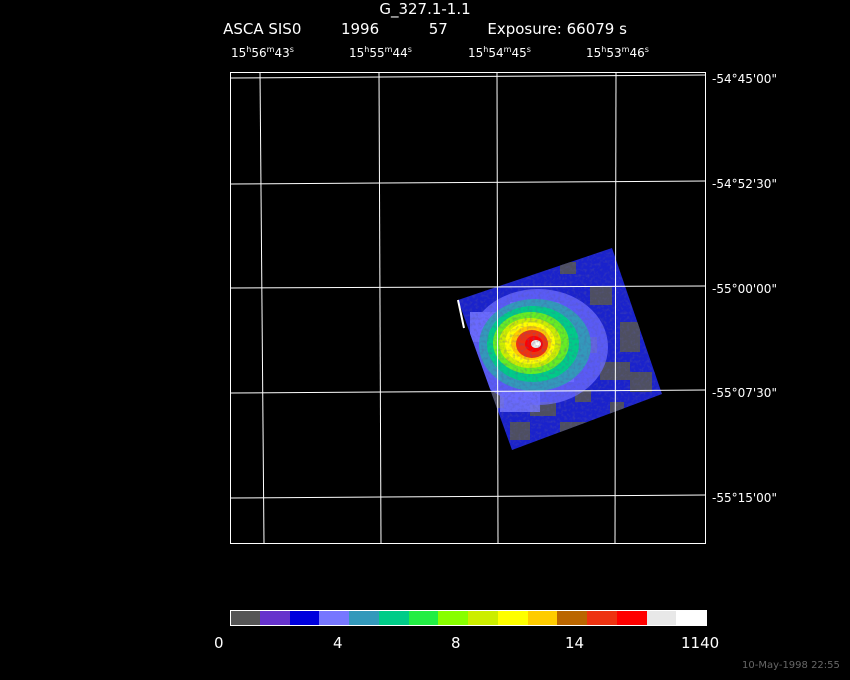  I want to click on colorbar-label: 14, so click(575, 643).